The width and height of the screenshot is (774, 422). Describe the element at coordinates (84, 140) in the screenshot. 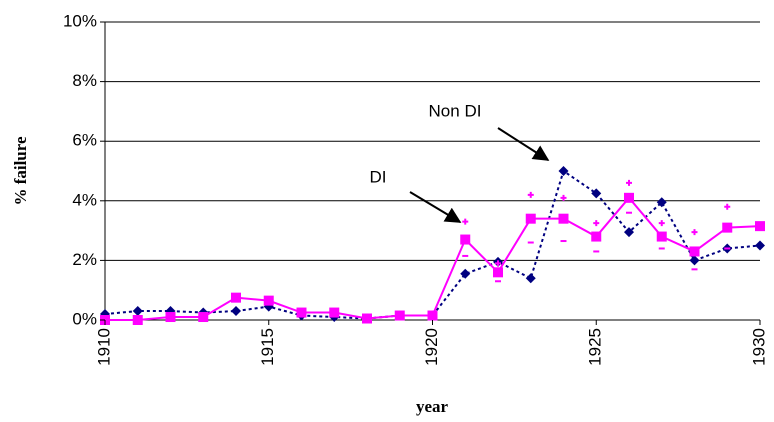

I see `y-tick-label: 6%` at that location.